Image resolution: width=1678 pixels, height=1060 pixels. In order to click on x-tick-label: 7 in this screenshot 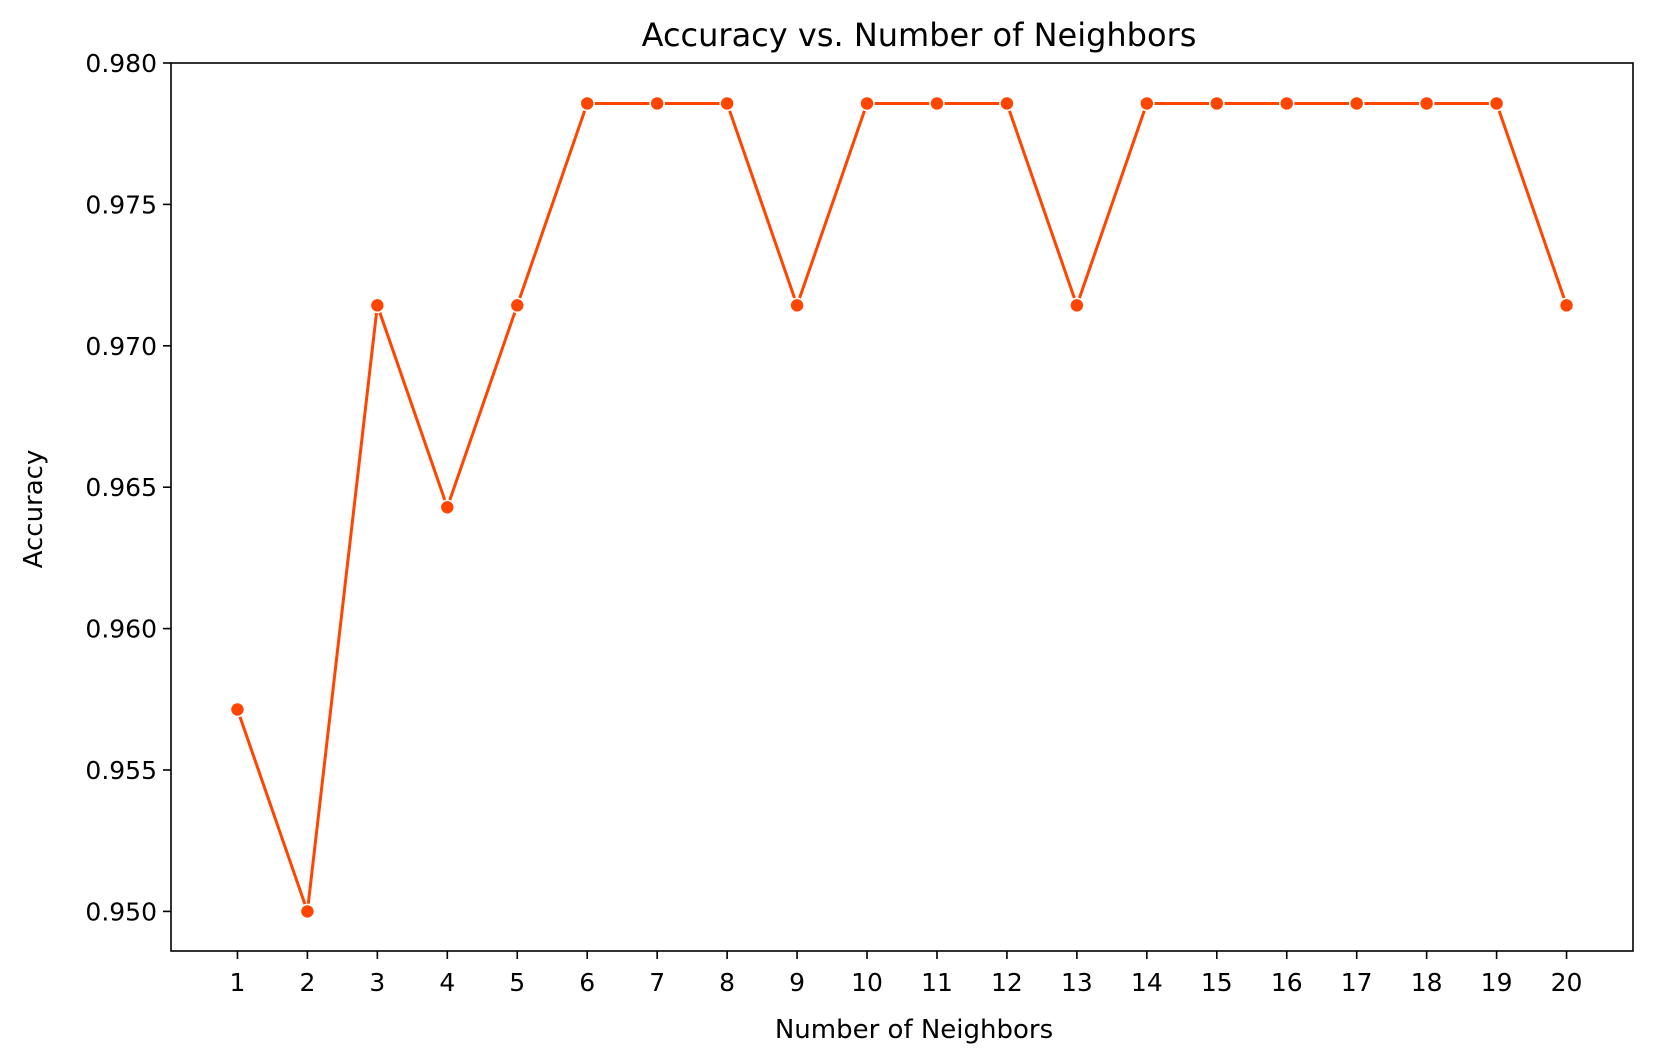, I will do `click(657, 982)`.